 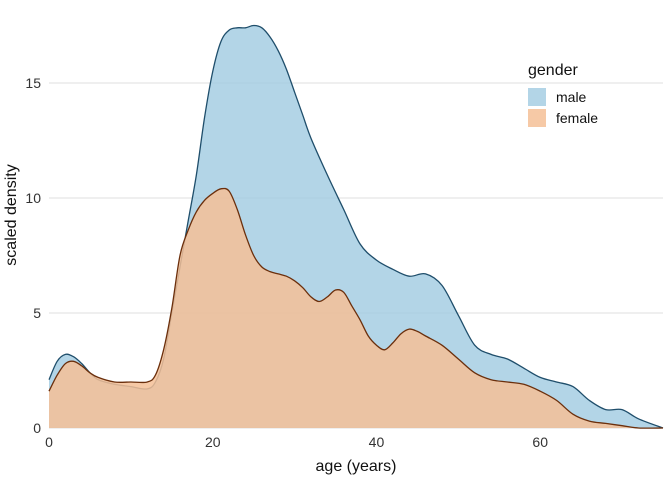 I want to click on y-axis-title: scaled density, so click(x=11, y=214).